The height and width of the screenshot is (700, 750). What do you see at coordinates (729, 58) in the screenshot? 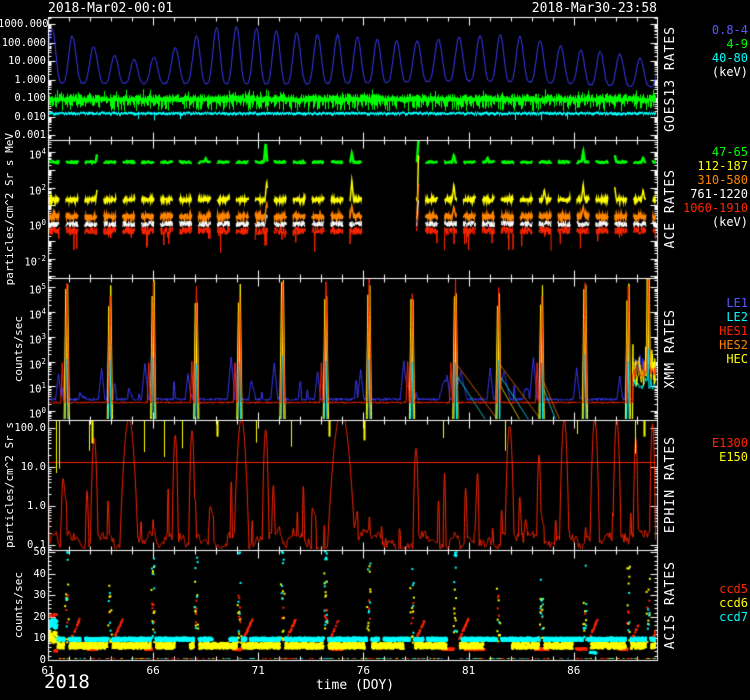
I see `legend-40-80: 40-80` at bounding box center [729, 58].